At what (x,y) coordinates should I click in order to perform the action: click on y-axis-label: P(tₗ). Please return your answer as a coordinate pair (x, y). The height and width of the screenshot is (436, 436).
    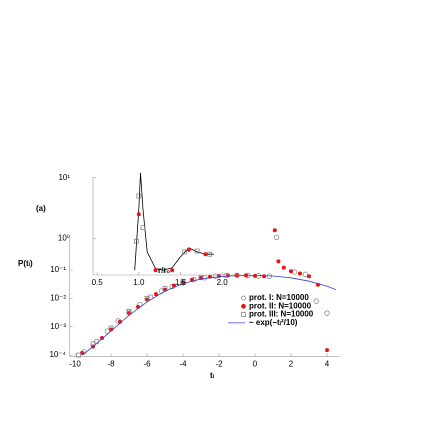
    Looking at the image, I should click on (25, 263).